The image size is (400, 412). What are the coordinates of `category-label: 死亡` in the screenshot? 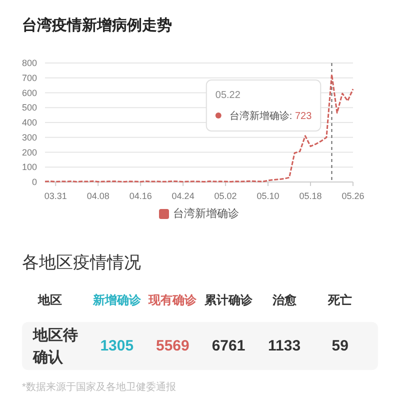 It's located at (339, 300).